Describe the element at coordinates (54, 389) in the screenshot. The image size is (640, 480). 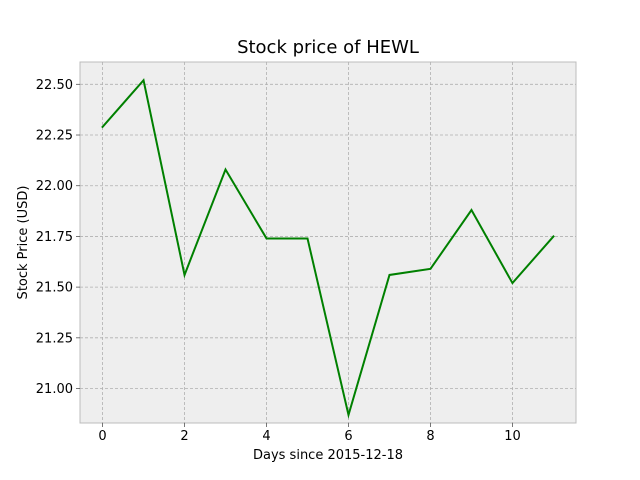
I see `y-tick-label: 21.00` at that location.